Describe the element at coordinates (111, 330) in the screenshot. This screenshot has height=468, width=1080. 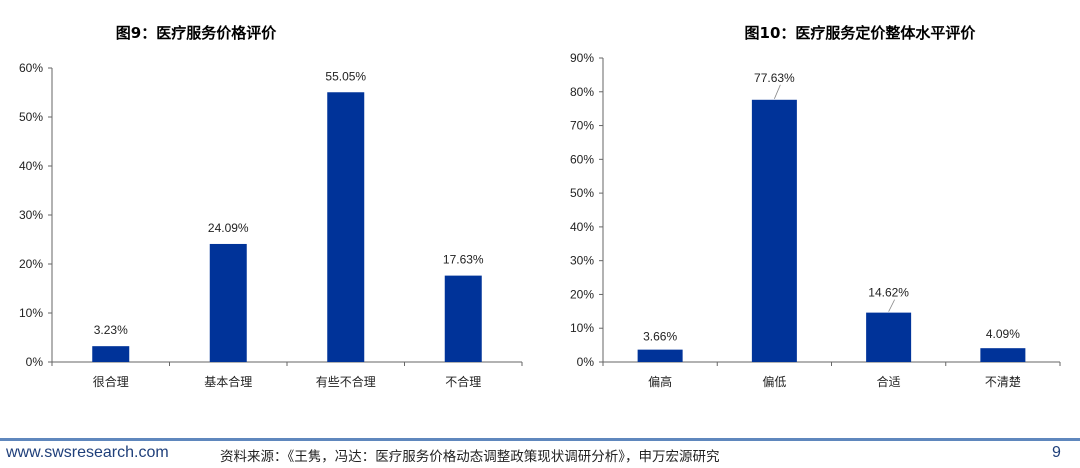
I see `data-label: 3.23%` at that location.